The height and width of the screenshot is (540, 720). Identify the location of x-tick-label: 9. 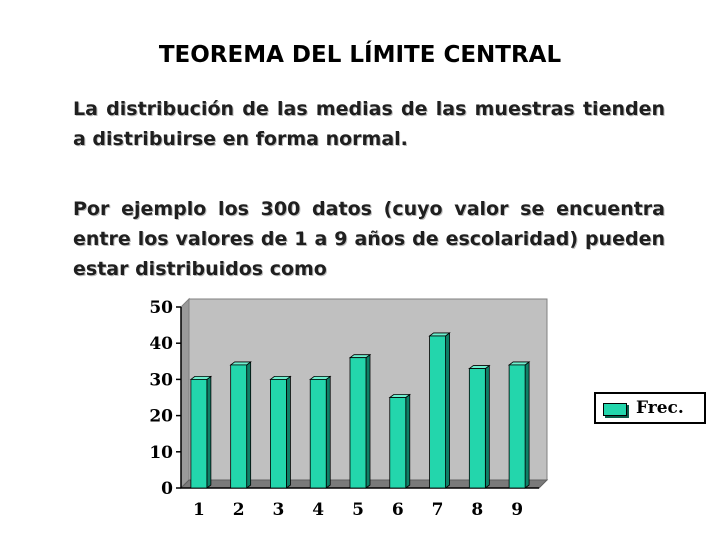
(517, 510).